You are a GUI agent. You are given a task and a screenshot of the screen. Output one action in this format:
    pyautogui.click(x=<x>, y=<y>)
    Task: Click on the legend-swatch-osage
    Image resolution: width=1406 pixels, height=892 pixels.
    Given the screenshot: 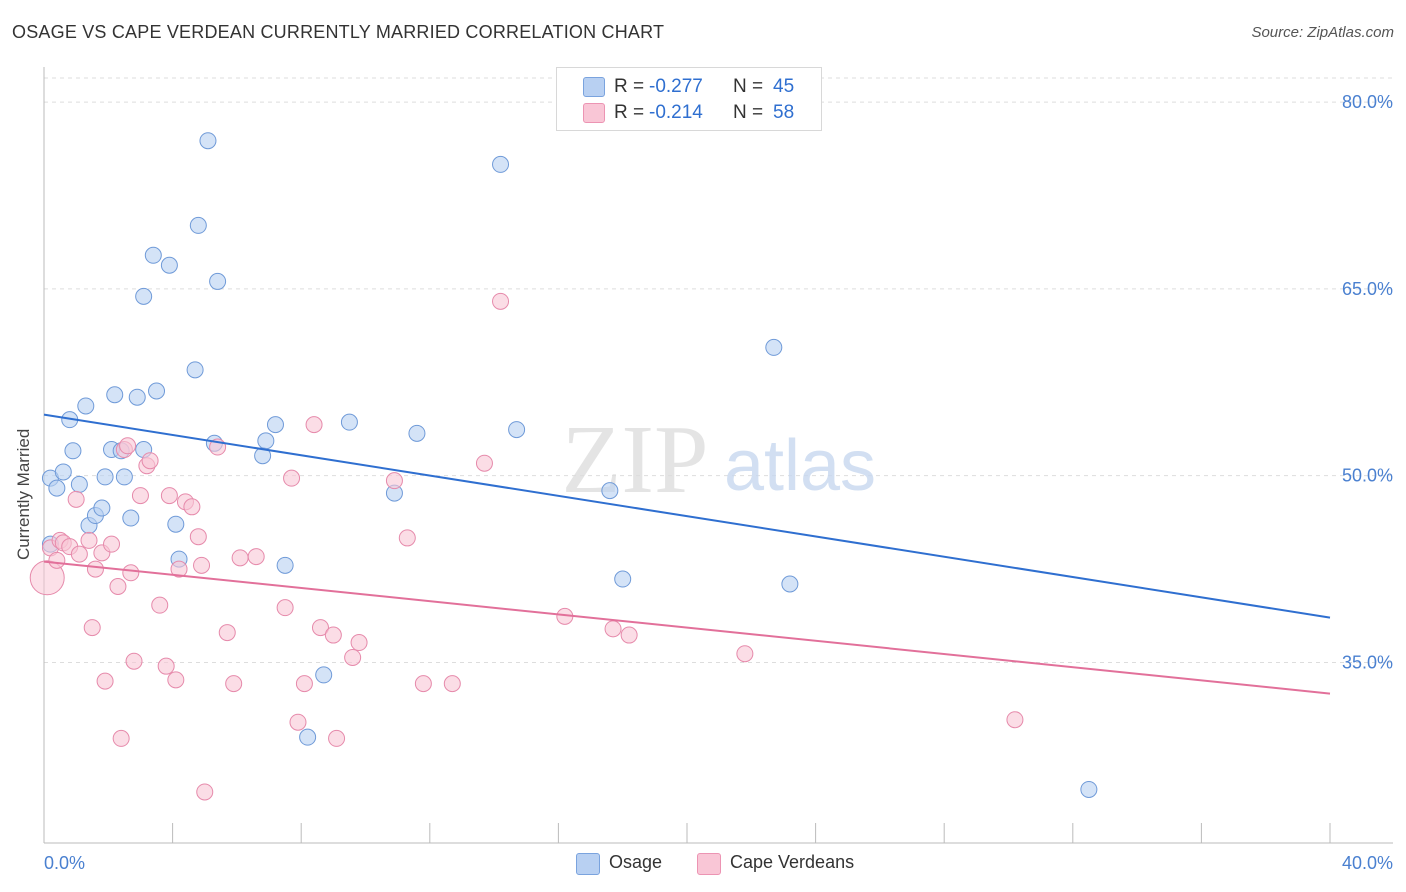 What is the action you would take?
    pyautogui.click(x=594, y=87)
    